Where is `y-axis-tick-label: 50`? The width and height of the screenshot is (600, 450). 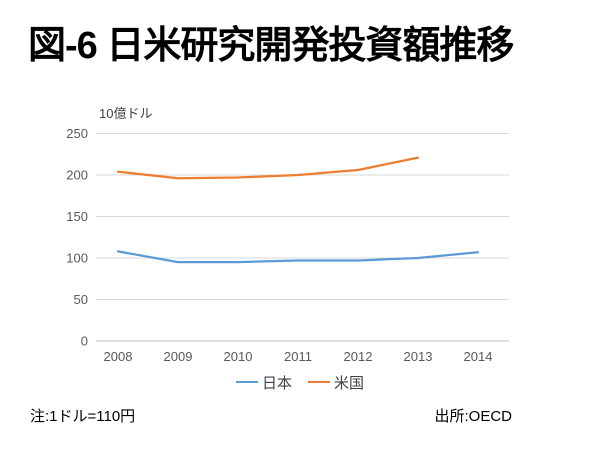
y-axis-tick-label: 50 is located at coordinates (81, 299).